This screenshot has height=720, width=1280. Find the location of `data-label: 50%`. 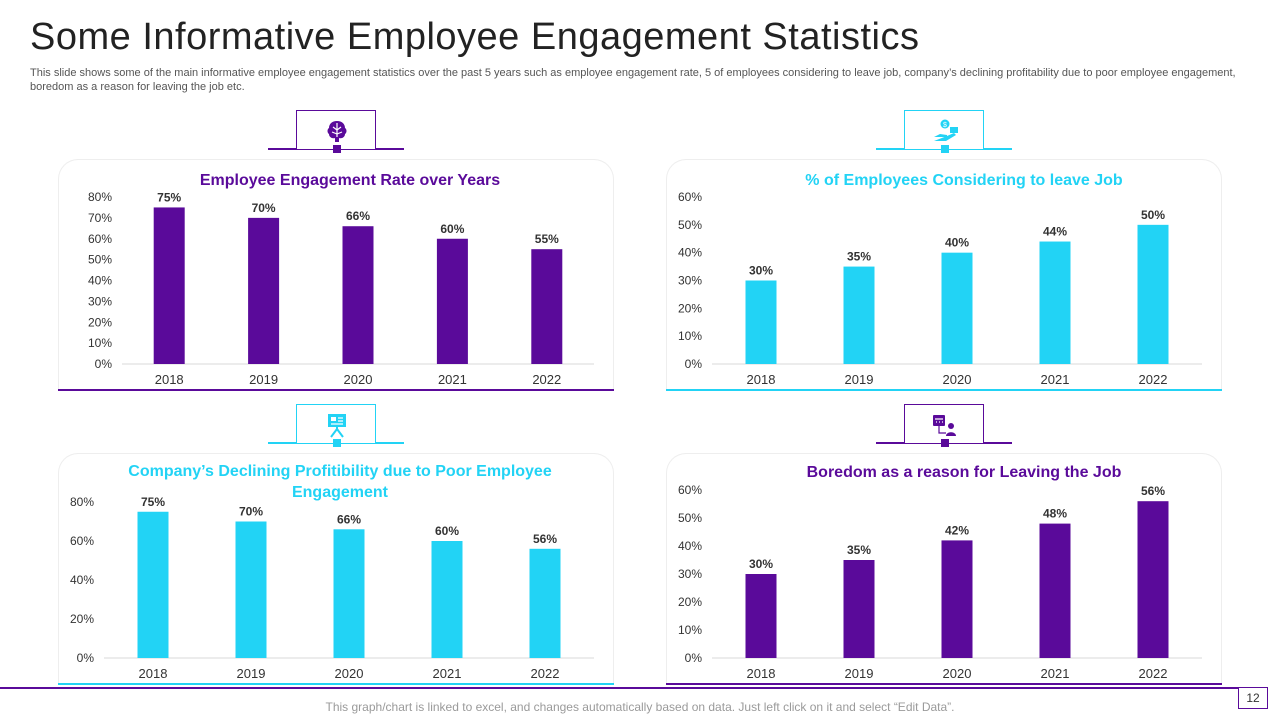

data-label: 50% is located at coordinates (1153, 215).